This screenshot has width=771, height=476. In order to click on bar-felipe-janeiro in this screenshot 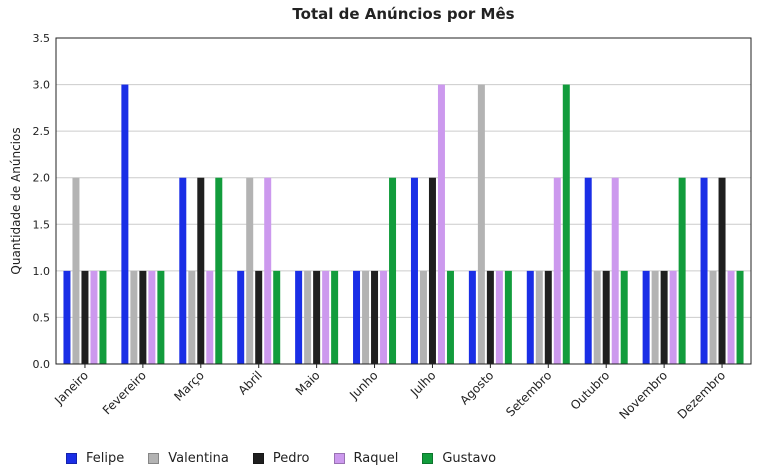, I will do `click(67, 317)`.